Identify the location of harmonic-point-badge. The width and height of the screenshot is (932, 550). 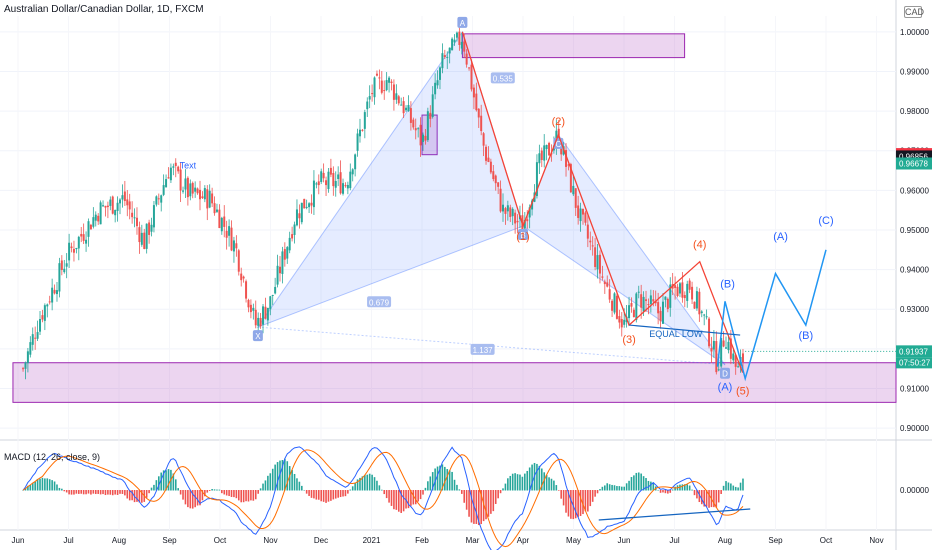
(725, 373).